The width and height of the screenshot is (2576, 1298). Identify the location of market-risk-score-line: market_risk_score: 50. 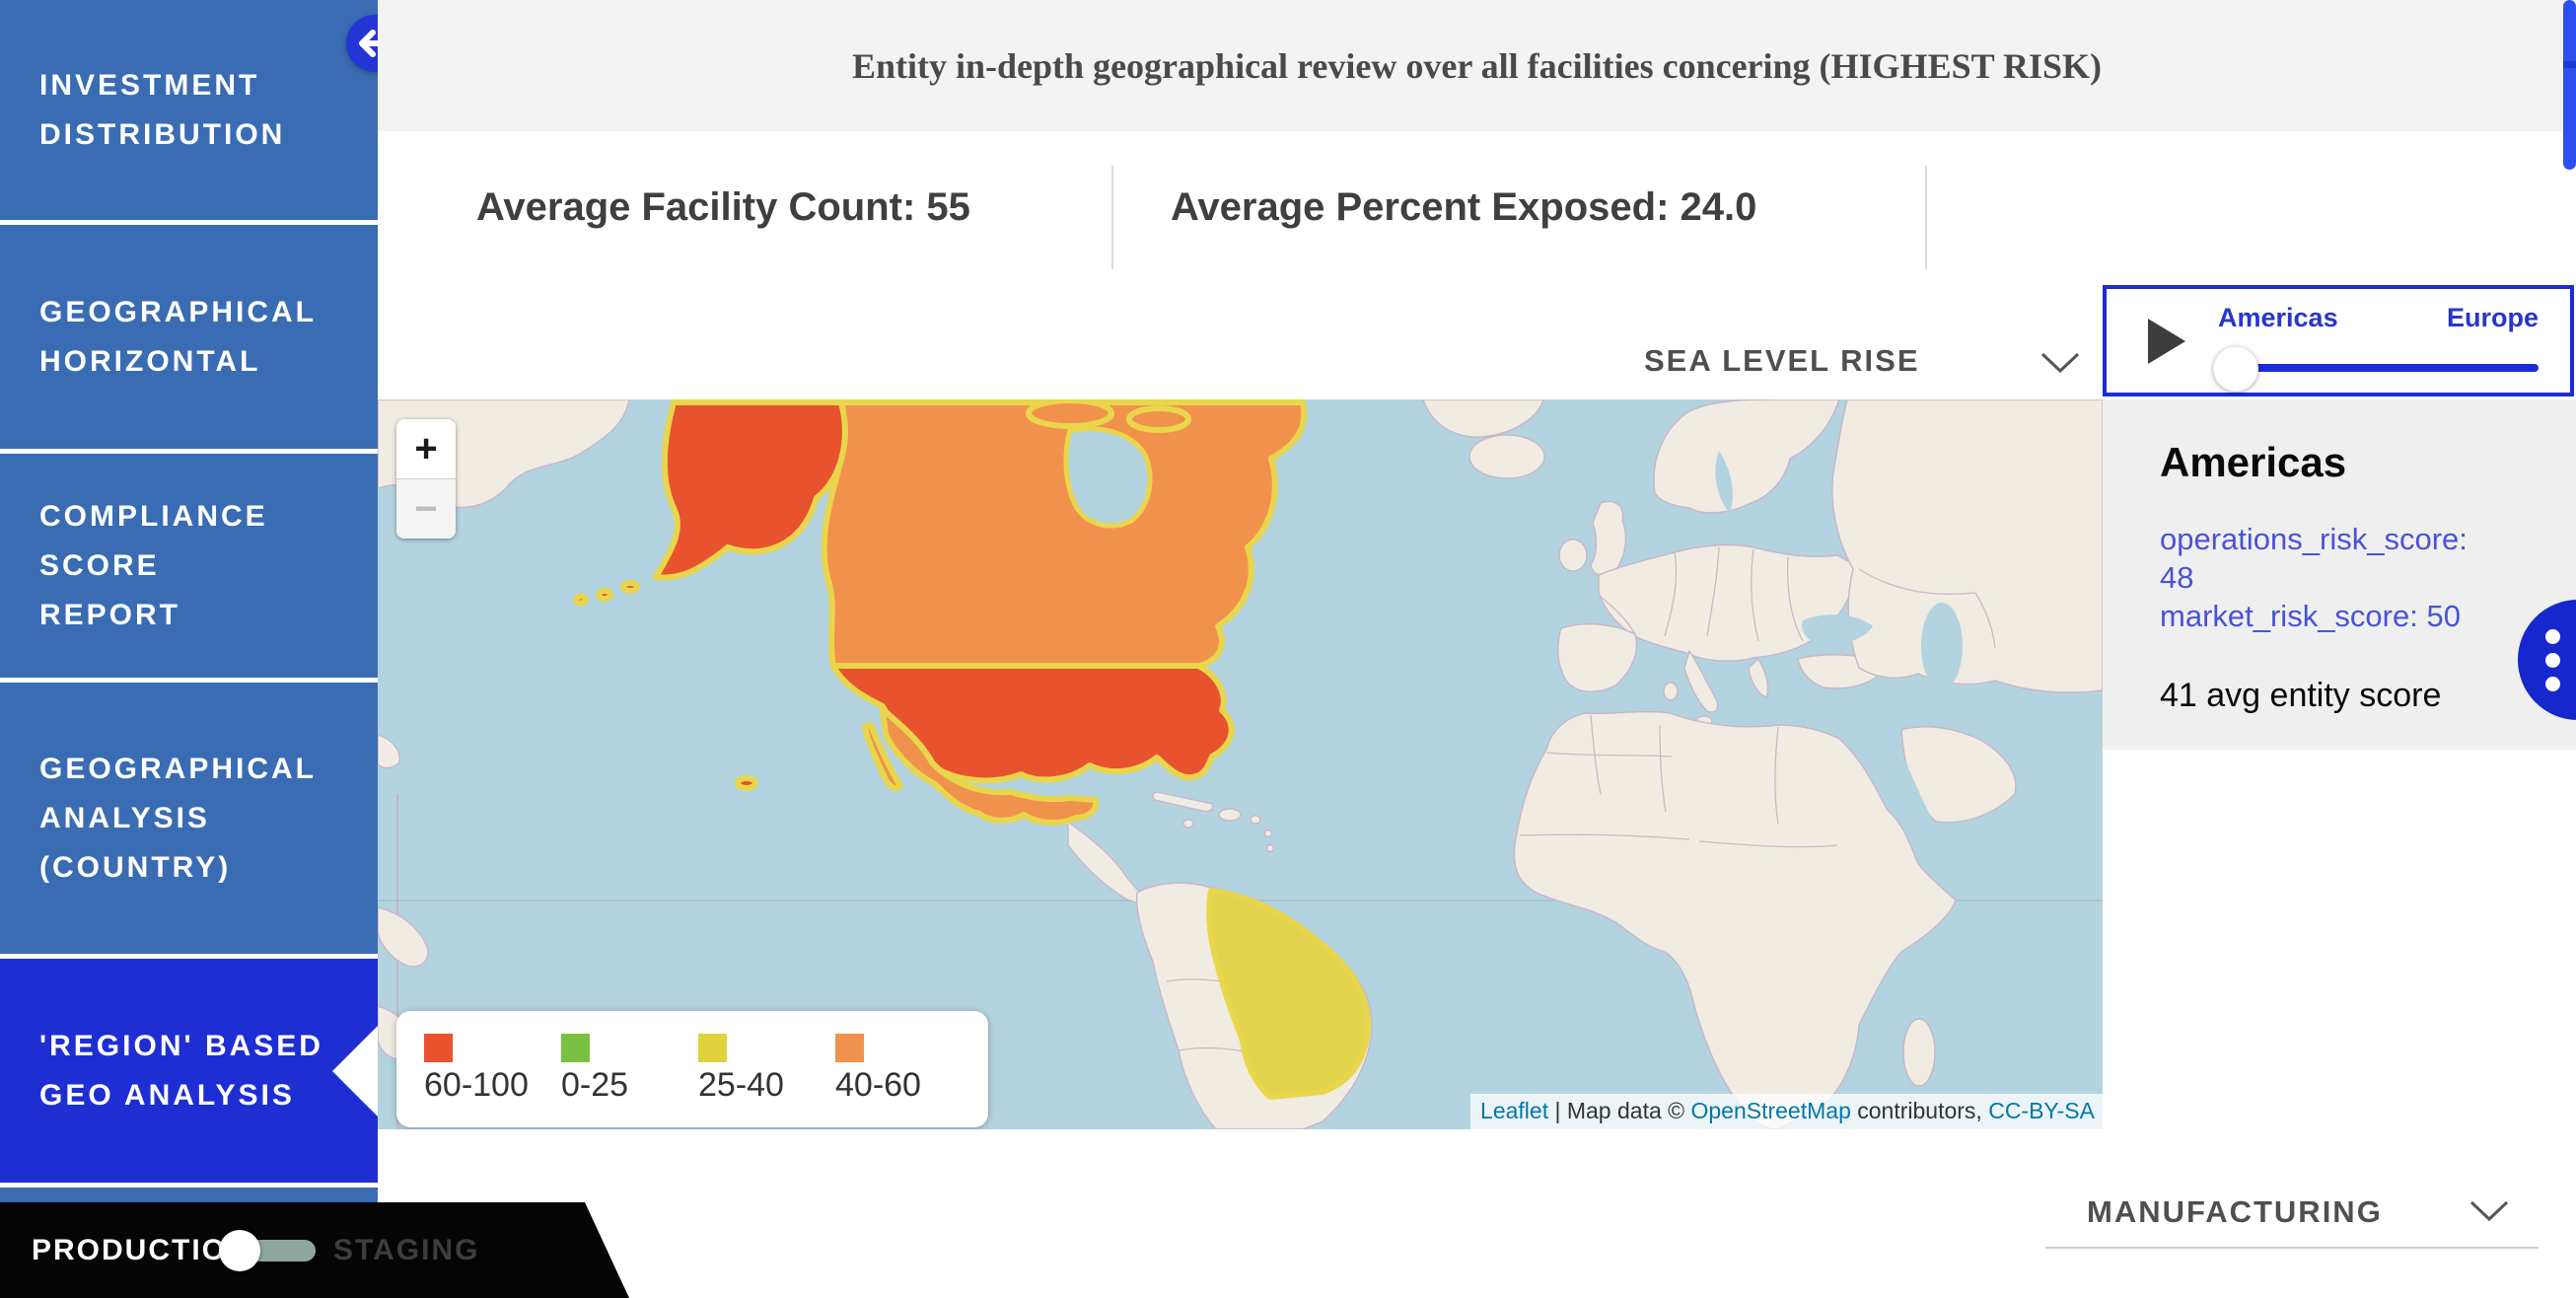
(2310, 616).